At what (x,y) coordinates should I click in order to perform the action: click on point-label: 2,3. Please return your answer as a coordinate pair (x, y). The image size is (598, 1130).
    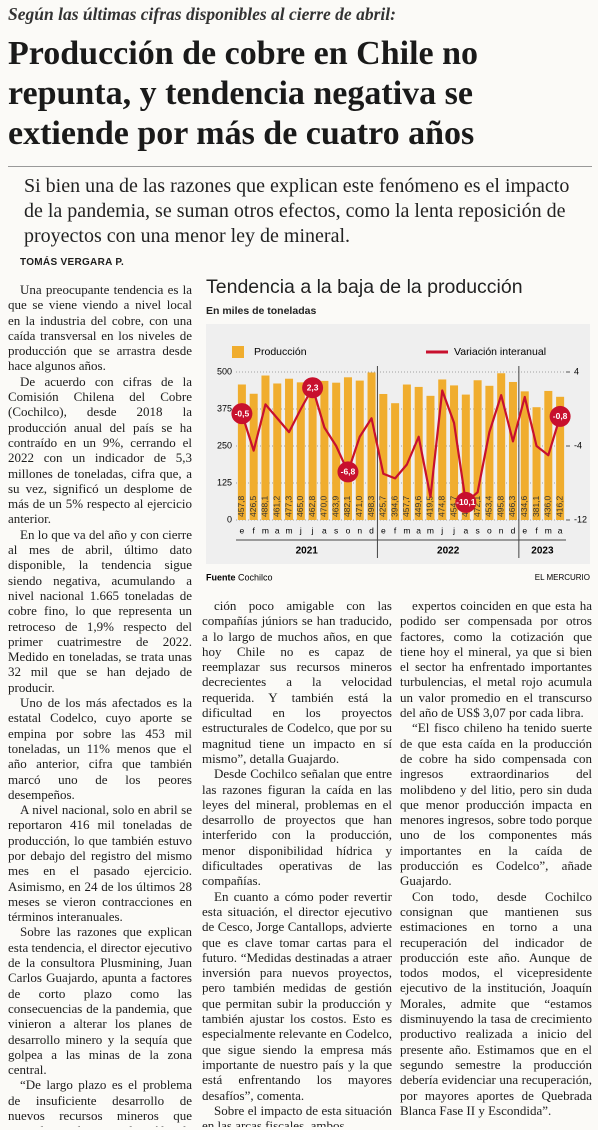
    Looking at the image, I should click on (313, 387).